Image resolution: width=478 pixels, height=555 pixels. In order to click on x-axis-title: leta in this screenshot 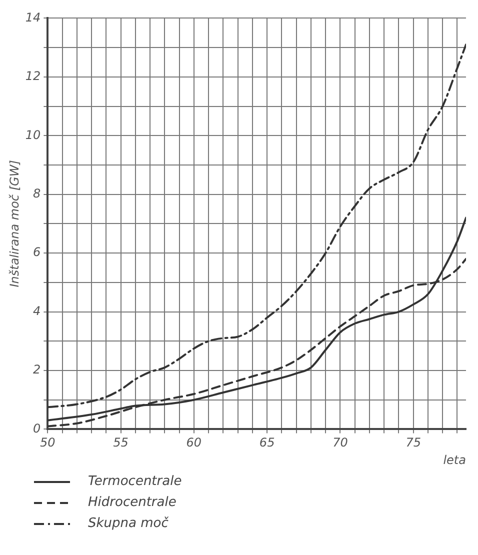, I will do `click(454, 459)`.